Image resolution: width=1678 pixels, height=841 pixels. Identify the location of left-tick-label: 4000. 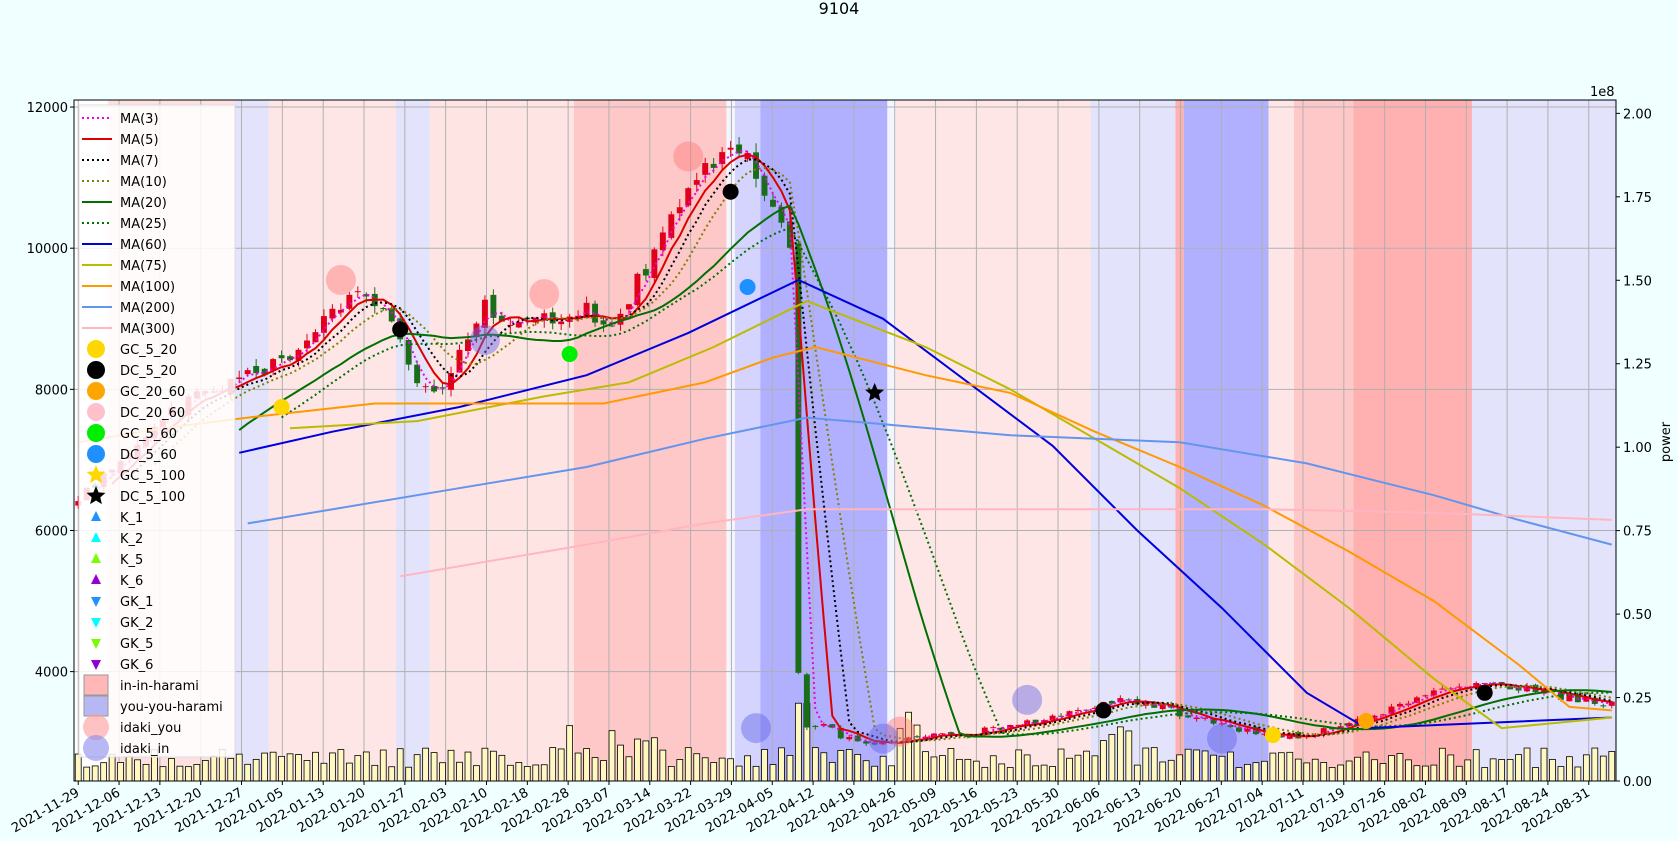
(51, 673).